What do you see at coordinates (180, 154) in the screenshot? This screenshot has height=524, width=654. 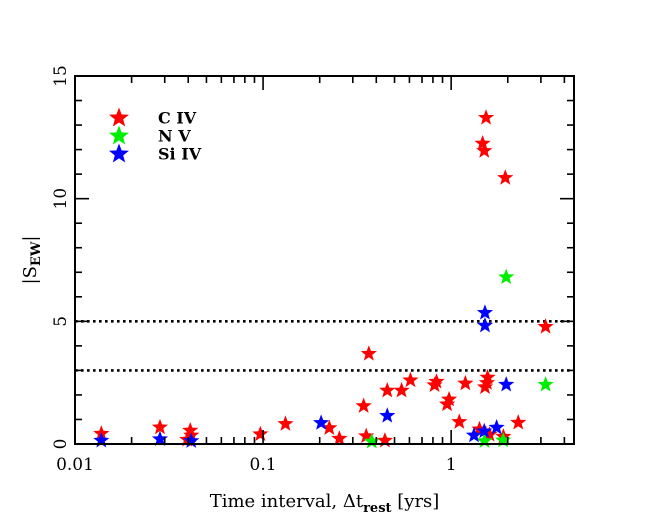 I see `legend-label: Si IV` at bounding box center [180, 154].